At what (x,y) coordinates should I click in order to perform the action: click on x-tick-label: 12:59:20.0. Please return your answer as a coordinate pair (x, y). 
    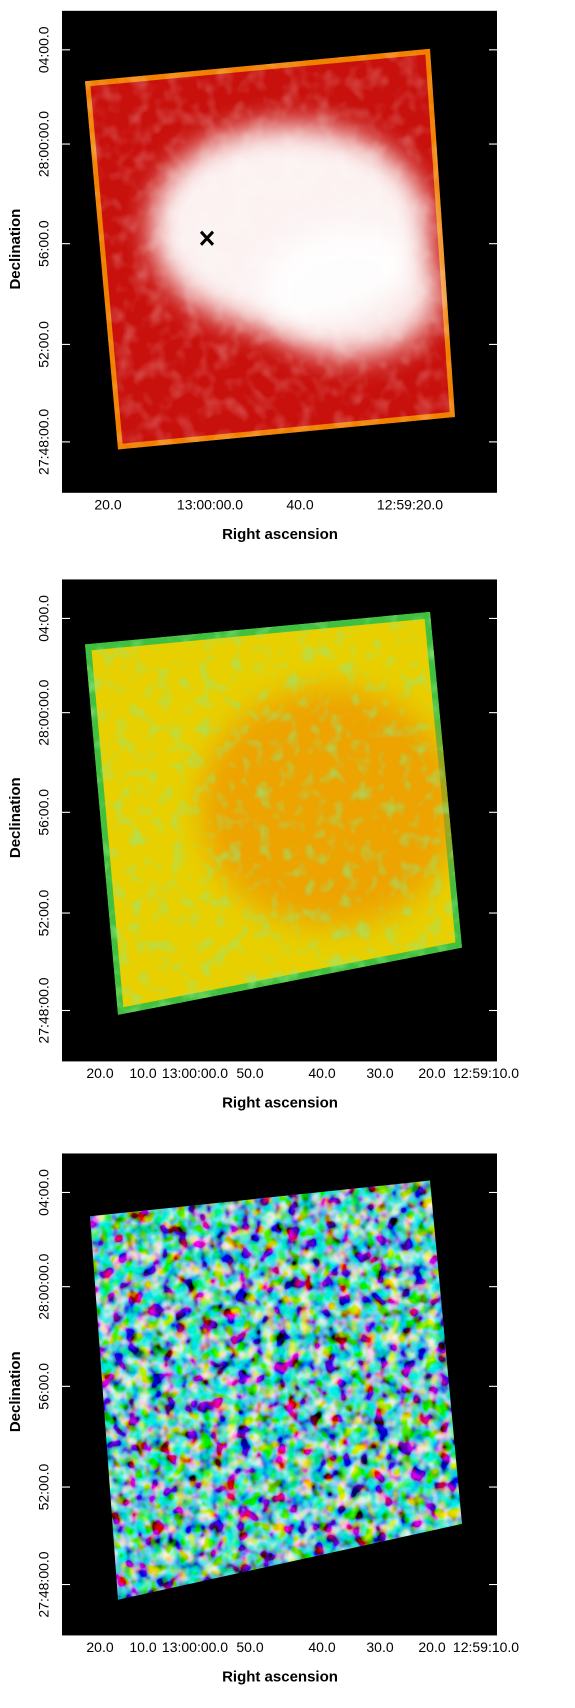
    Looking at the image, I should click on (410, 504).